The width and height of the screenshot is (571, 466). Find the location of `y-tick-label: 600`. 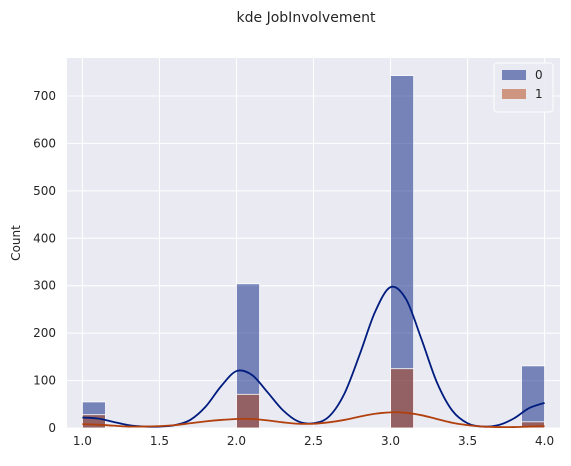

y-tick-label: 600 is located at coordinates (44, 143).